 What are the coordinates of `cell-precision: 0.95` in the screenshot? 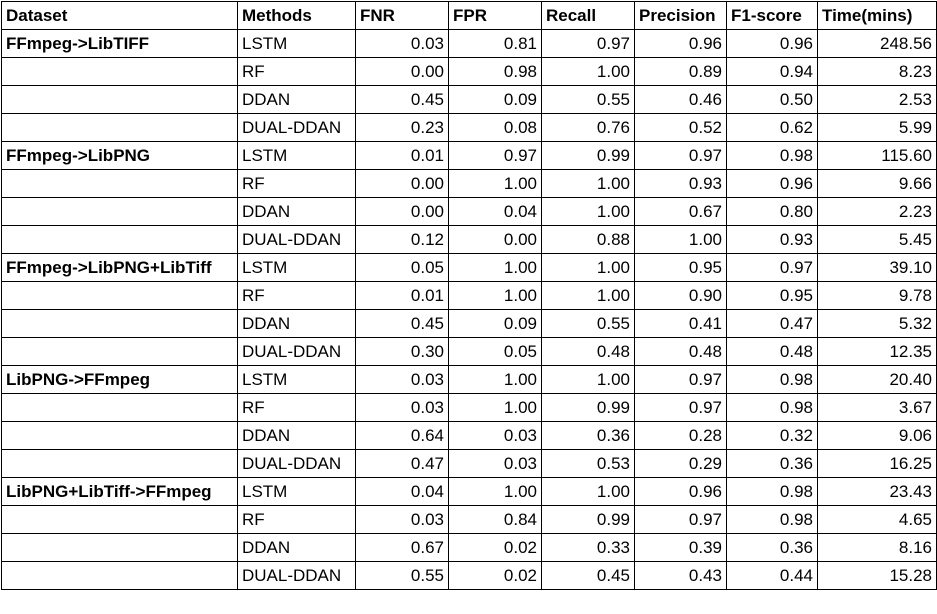 It's located at (680, 267).